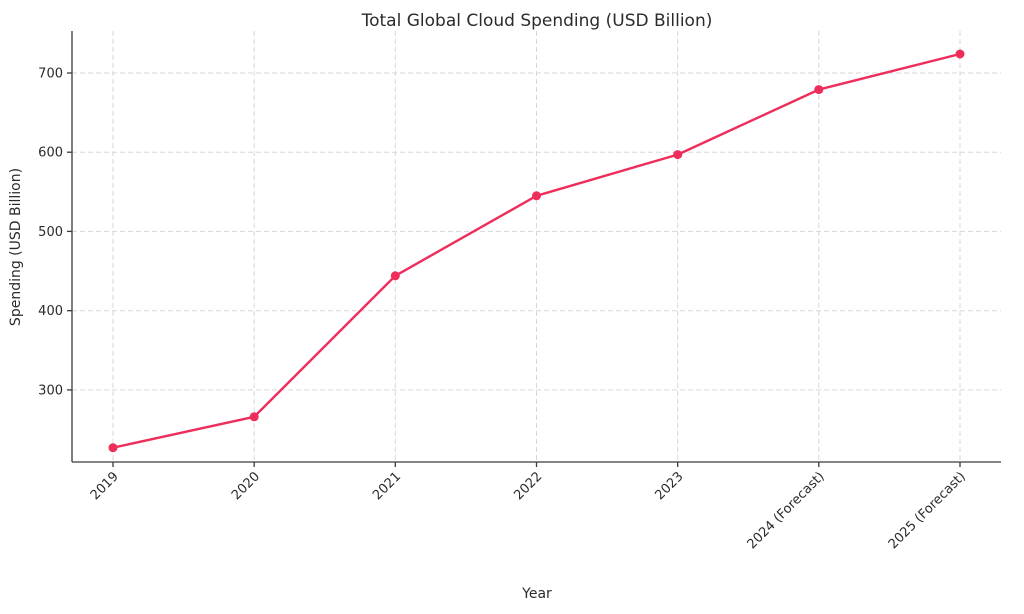  Describe the element at coordinates (50, 153) in the screenshot. I see `y-tick-label: 600` at that location.